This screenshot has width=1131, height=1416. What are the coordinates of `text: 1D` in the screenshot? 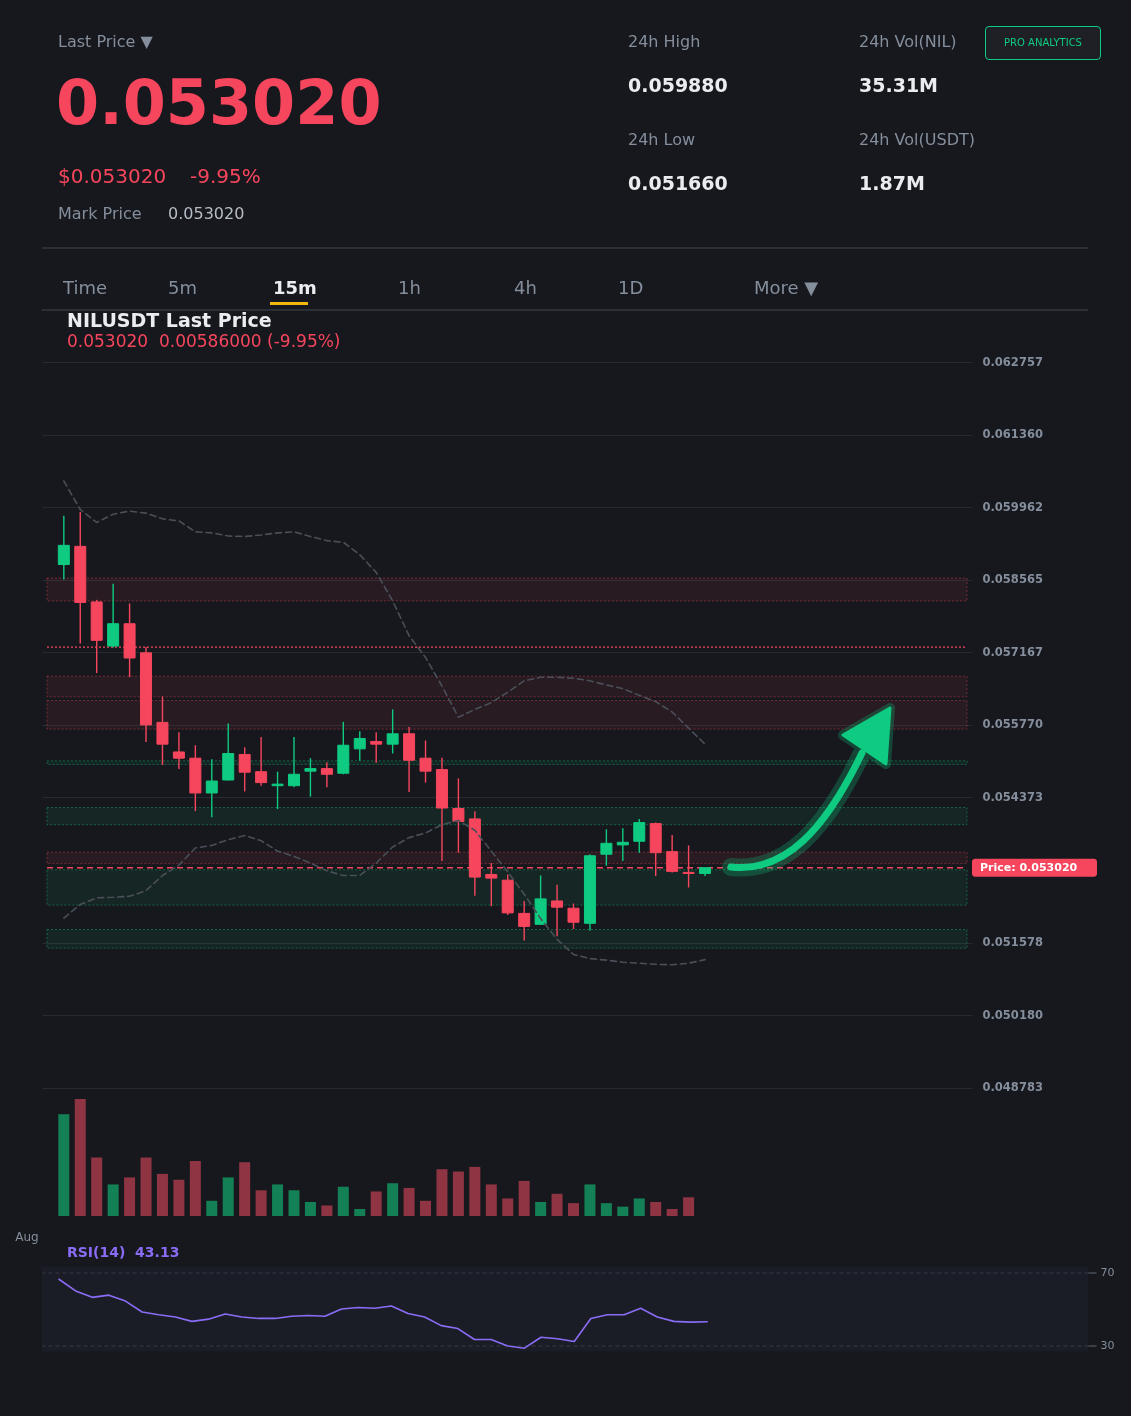 It's located at (631, 287).